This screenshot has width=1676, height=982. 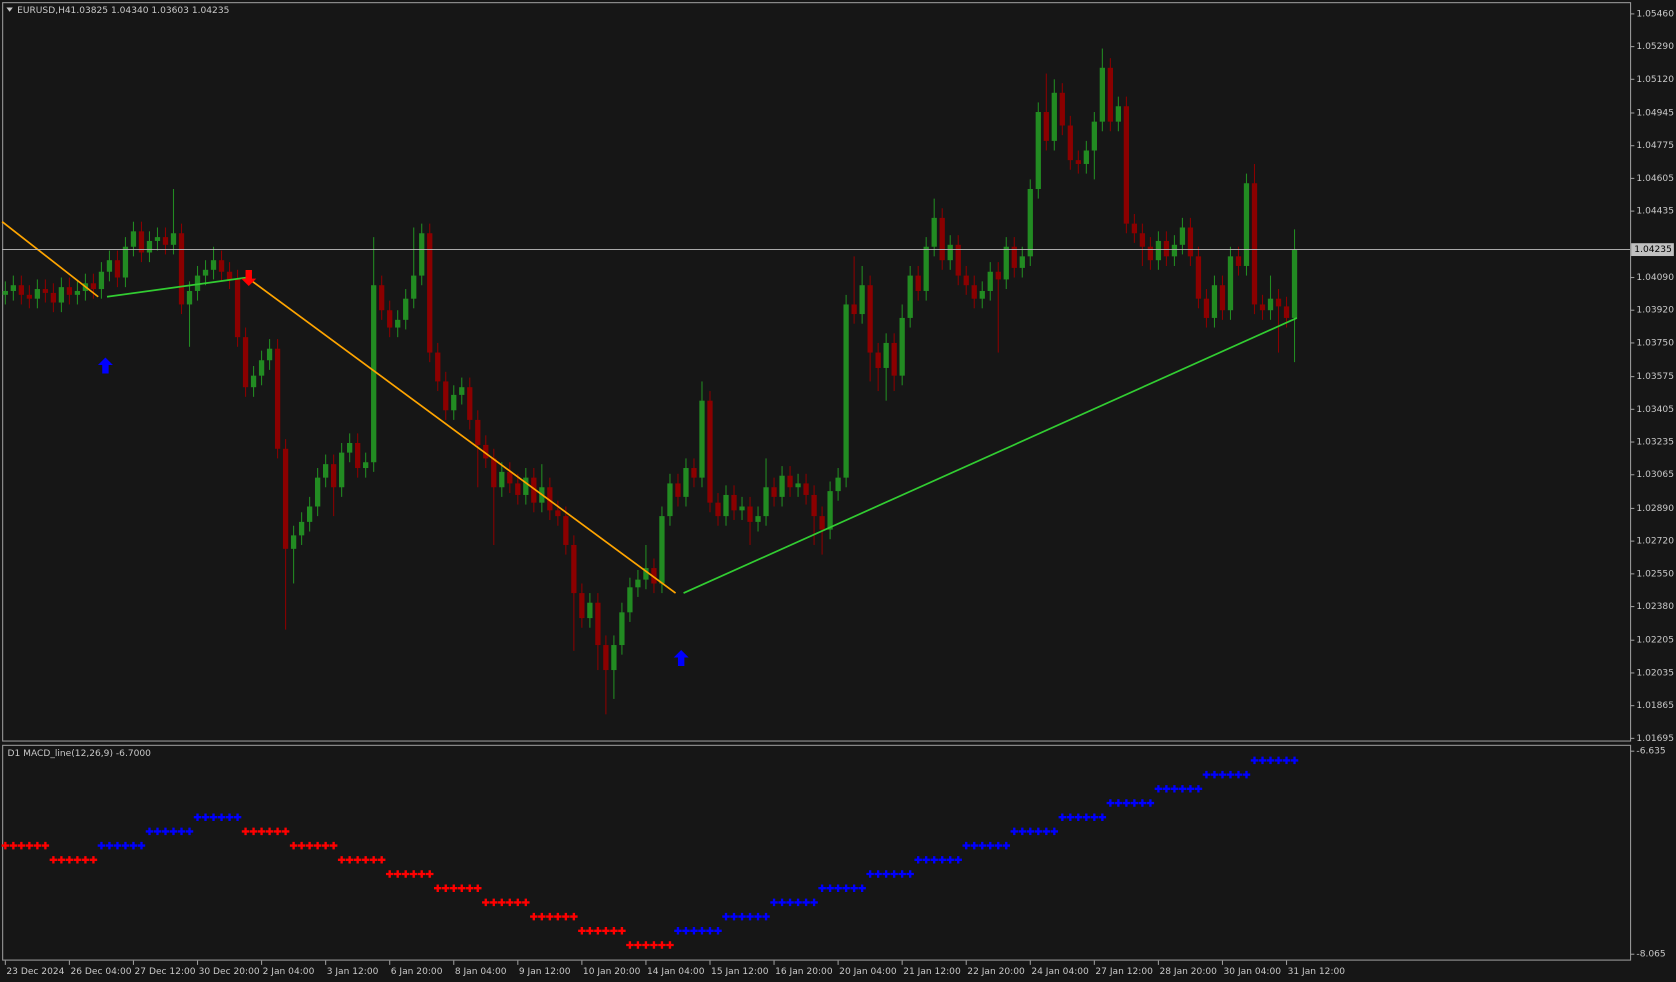 What do you see at coordinates (1655, 673) in the screenshot?
I see `y-tick-label: 1.02035` at bounding box center [1655, 673].